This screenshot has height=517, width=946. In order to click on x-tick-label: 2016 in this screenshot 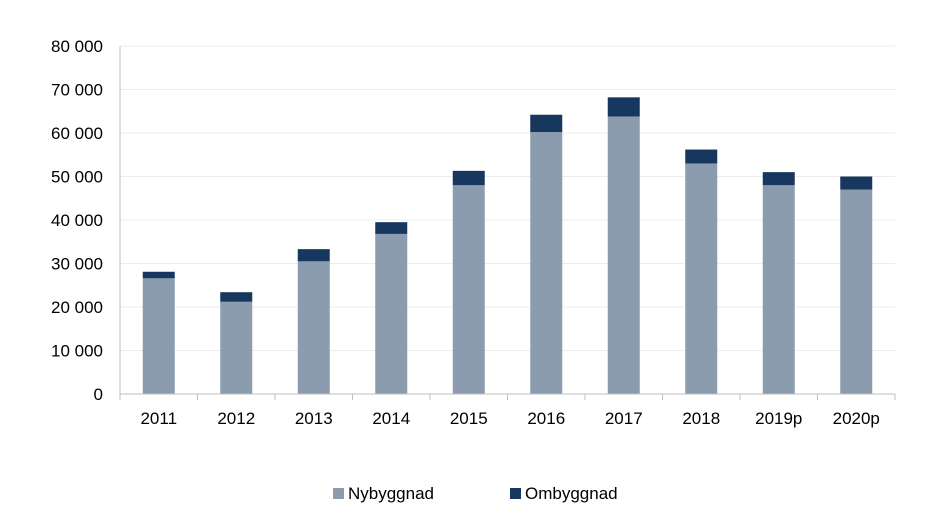, I will do `click(546, 418)`.